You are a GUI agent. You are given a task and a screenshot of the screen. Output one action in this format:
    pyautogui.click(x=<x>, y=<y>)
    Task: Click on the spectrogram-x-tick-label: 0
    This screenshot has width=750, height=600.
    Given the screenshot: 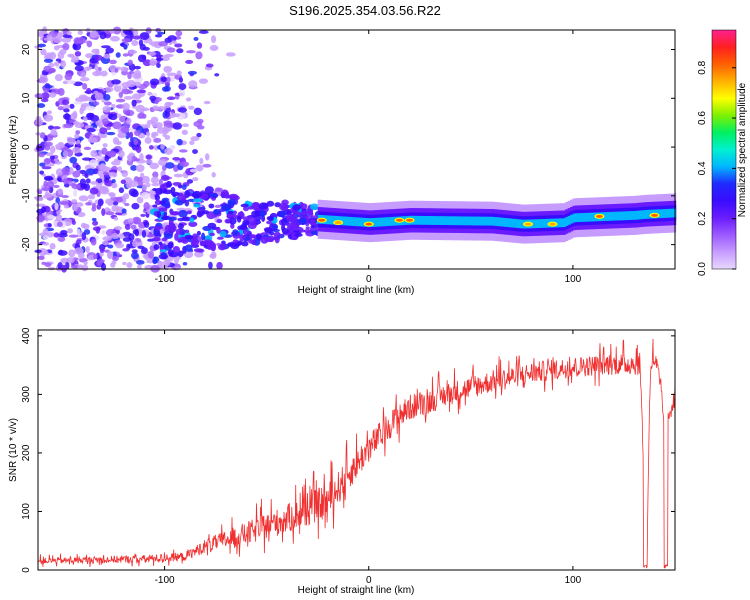 What is the action you would take?
    pyautogui.click(x=369, y=279)
    